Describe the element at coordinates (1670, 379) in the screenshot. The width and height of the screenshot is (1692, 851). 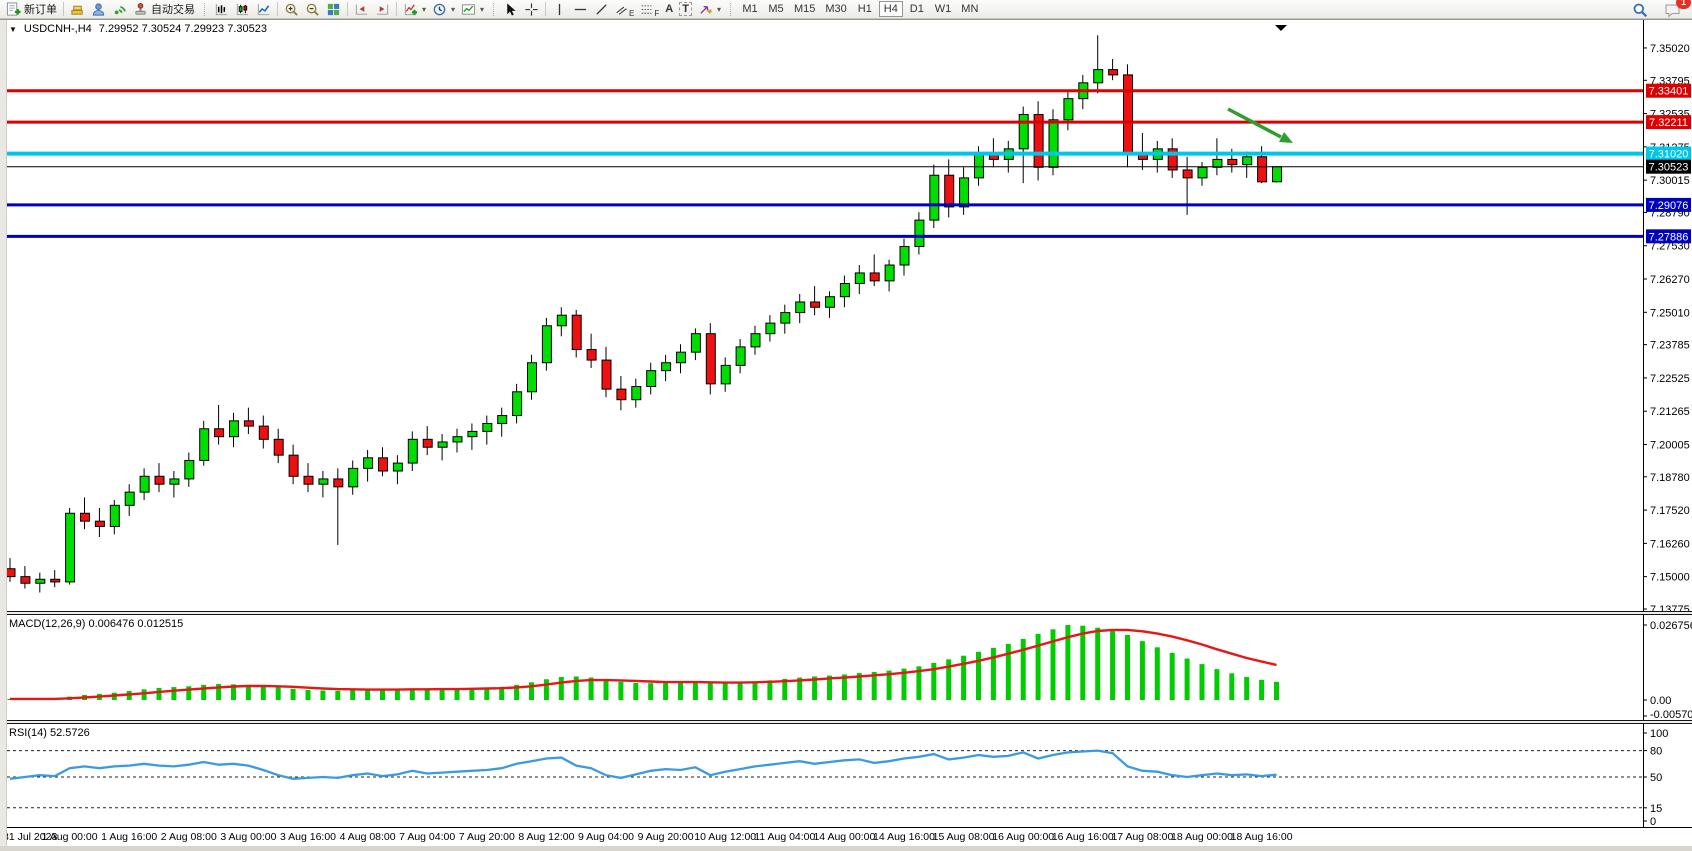
I see `price-tick-label: 7.22525` at that location.